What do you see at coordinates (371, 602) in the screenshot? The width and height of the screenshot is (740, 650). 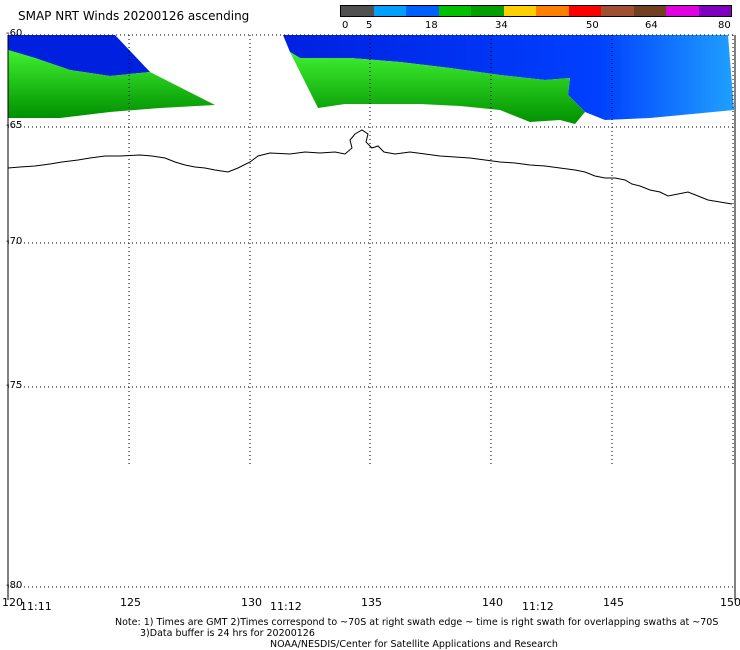 I see `lon-label-135: 135` at bounding box center [371, 602].